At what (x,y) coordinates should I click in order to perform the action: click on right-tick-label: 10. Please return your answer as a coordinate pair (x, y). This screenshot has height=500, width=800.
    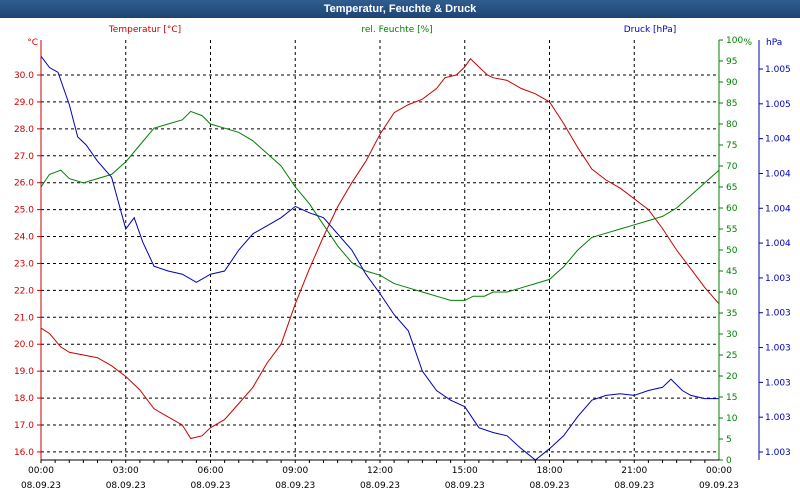
    Looking at the image, I should click on (732, 419).